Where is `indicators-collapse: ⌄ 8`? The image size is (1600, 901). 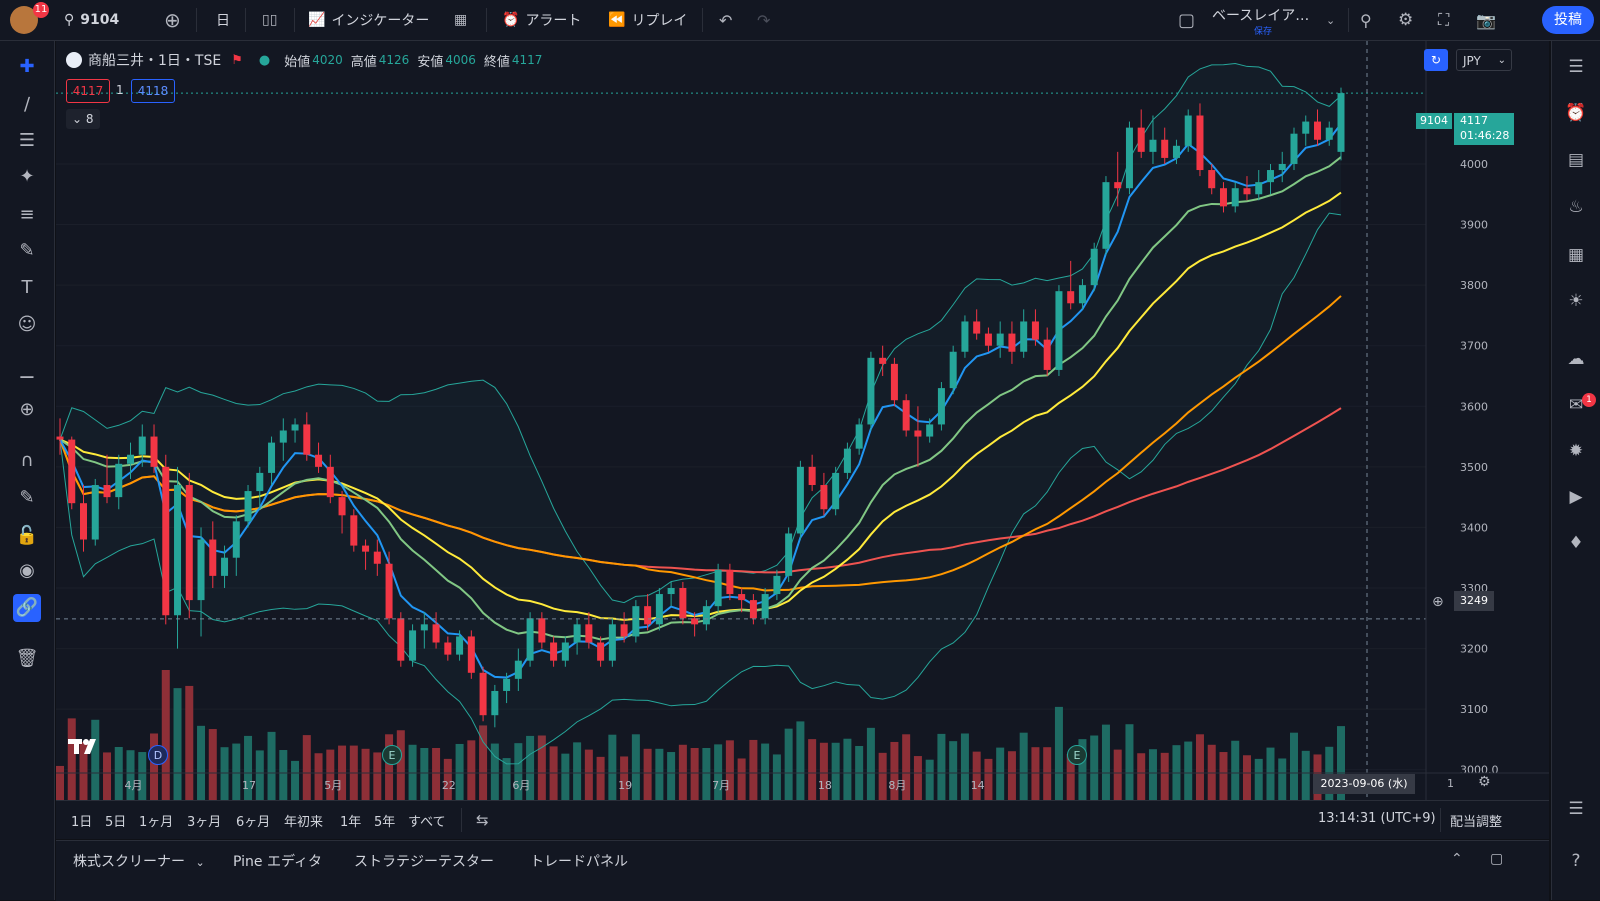 indicators-collapse: ⌄ 8 is located at coordinates (83, 119).